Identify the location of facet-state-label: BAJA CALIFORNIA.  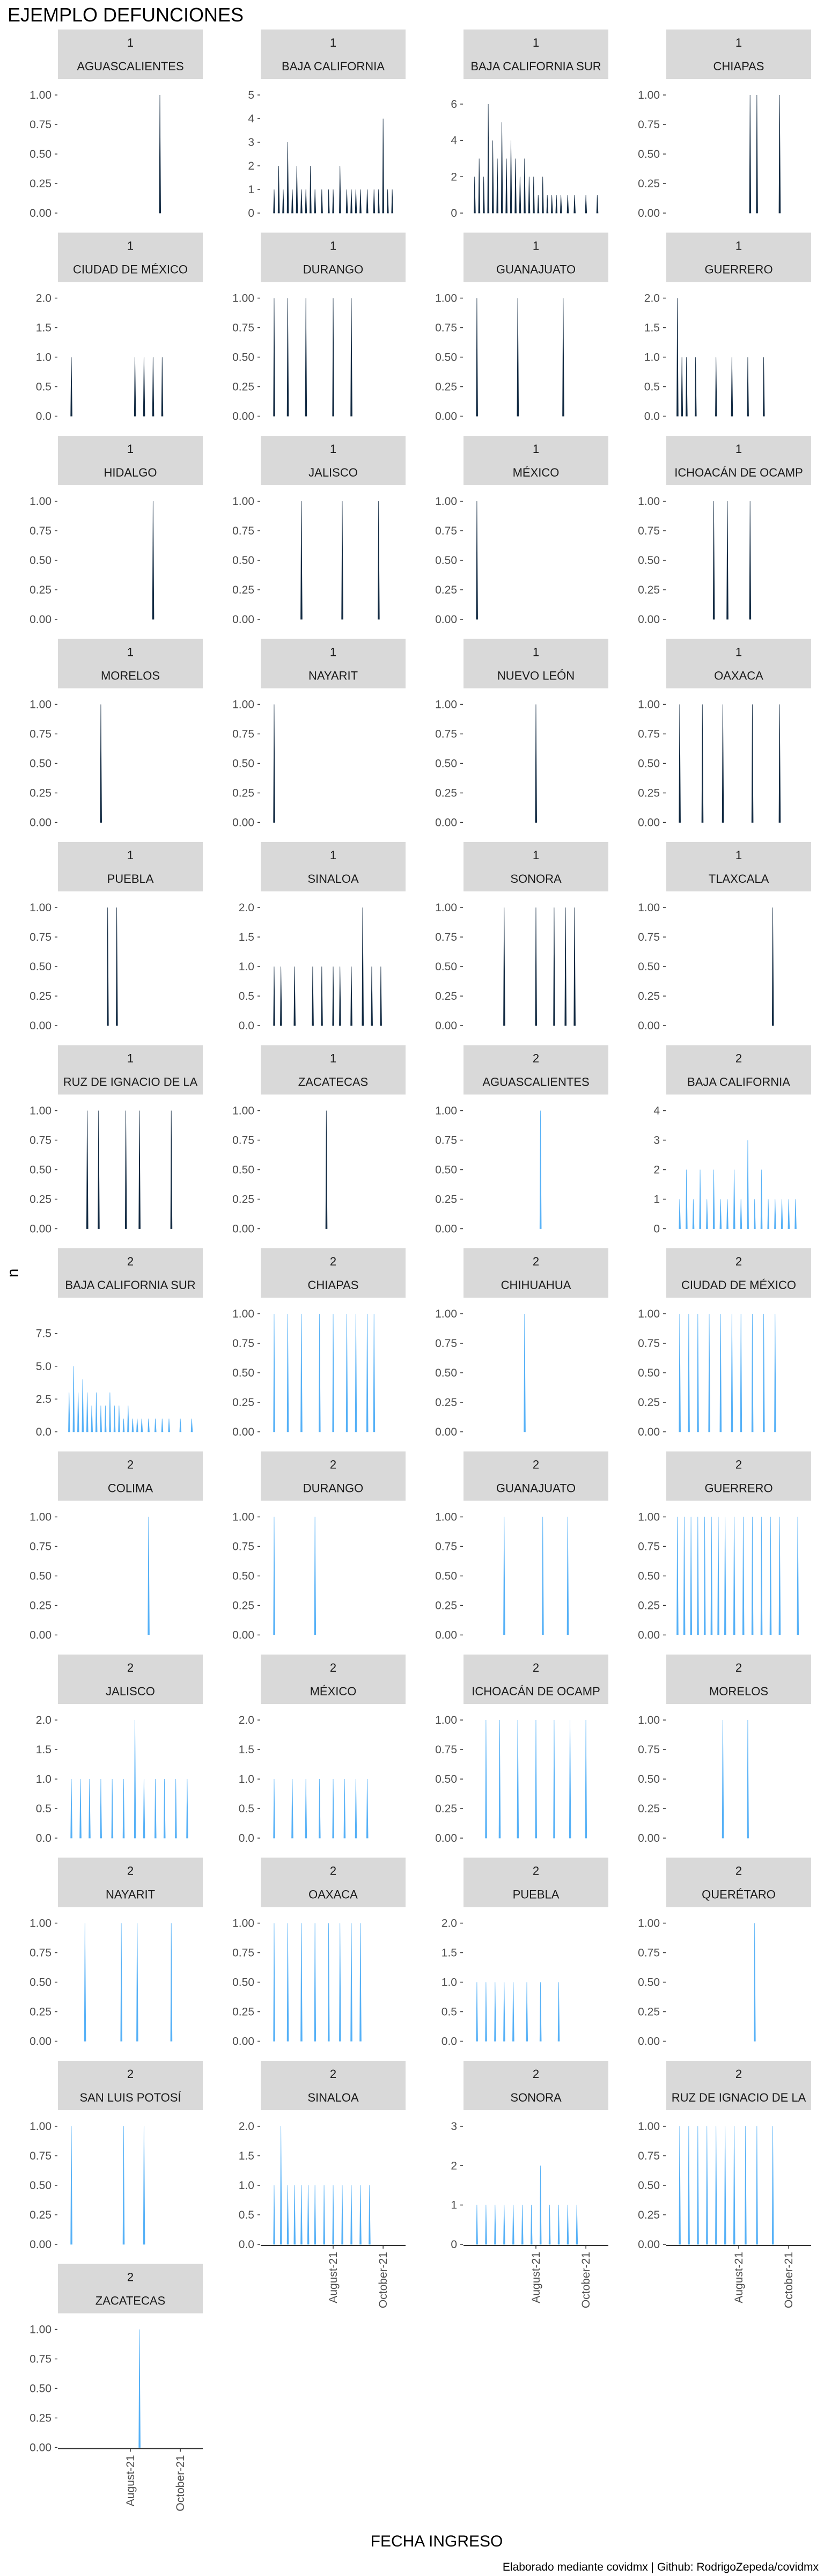
(738, 1082).